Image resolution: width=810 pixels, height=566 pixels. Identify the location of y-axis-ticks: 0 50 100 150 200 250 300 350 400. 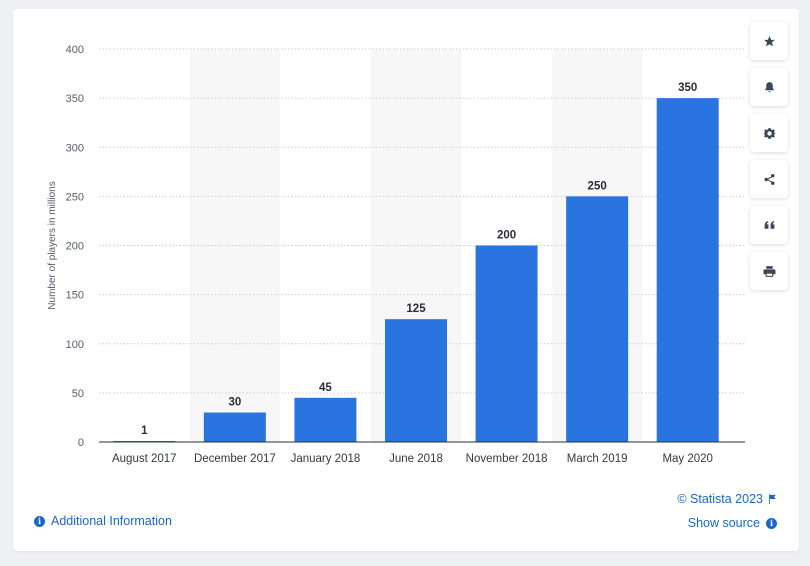
(75, 246).